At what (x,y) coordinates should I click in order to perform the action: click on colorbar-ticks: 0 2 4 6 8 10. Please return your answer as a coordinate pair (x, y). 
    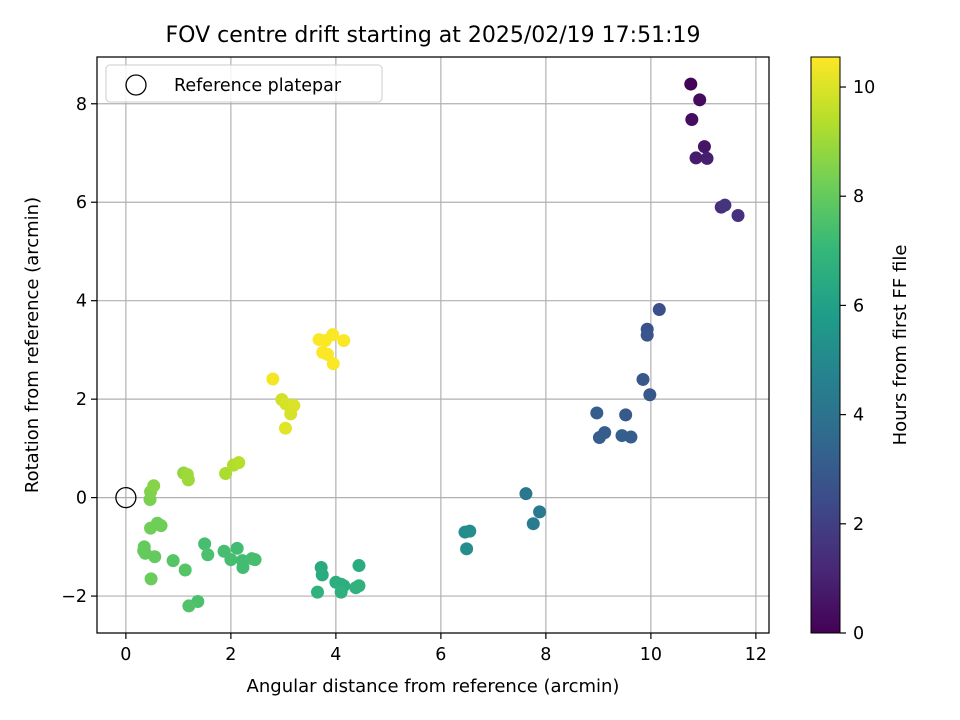
    Looking at the image, I should click on (857, 361).